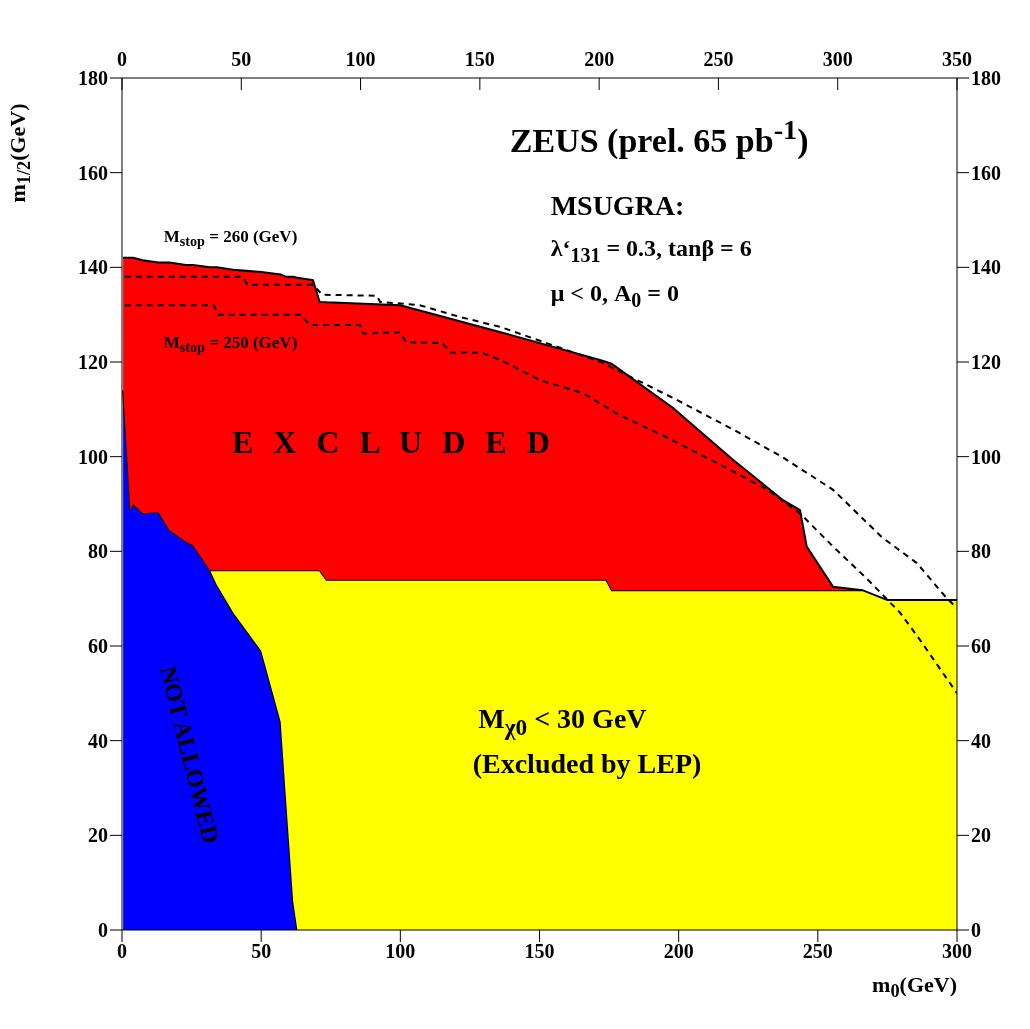  What do you see at coordinates (360, 59) in the screenshot?
I see `x2-tick-label: 100` at bounding box center [360, 59].